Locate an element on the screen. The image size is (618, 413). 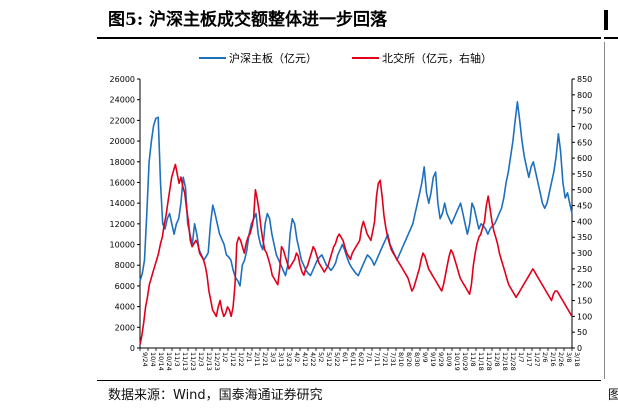
source-note: 数据来源：Wind，国泰海通证券研究 is located at coordinates (215, 395).